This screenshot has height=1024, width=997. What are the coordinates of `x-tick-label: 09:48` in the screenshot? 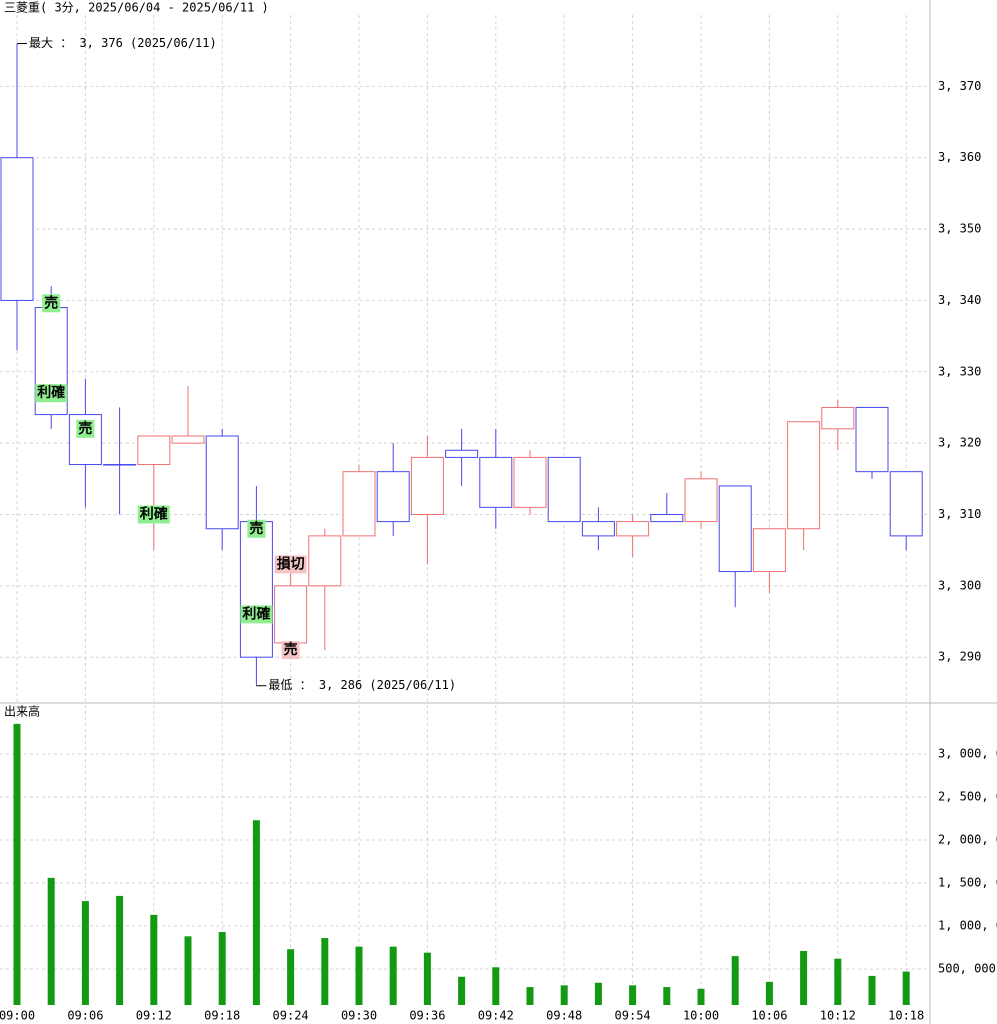 It's located at (564, 1016).